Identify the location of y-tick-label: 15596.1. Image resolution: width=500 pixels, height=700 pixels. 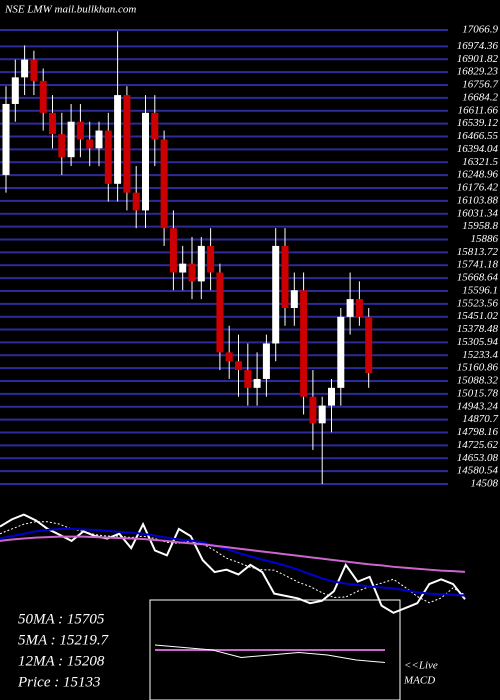
(480, 290).